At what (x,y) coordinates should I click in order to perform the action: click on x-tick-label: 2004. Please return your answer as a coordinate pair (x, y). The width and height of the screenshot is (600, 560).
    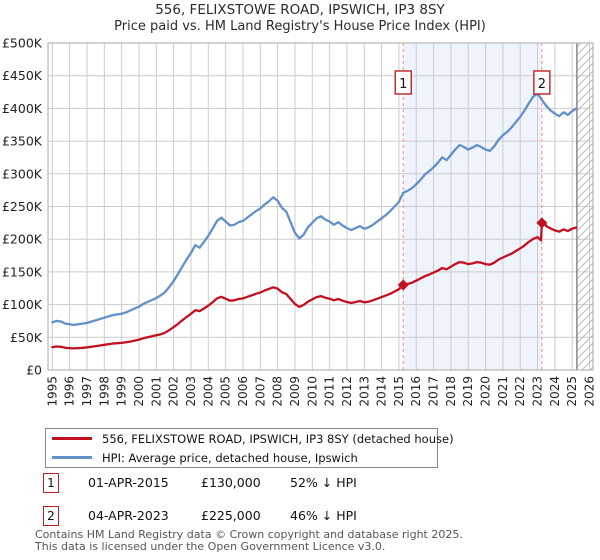
    Looking at the image, I should click on (208, 391).